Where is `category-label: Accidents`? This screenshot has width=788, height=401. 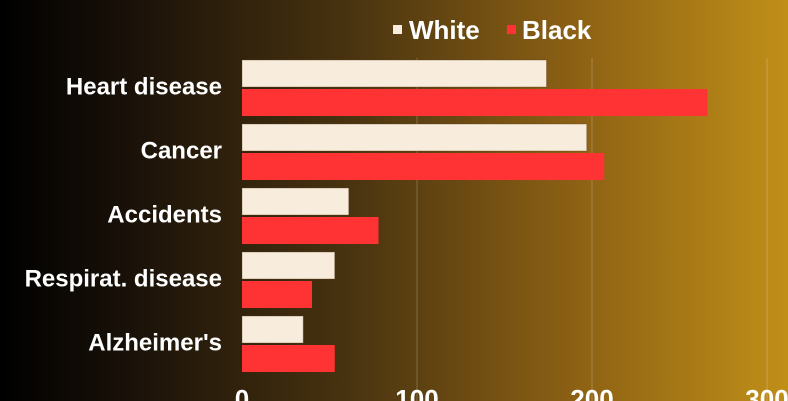 category-label: Accidents is located at coordinates (164, 214).